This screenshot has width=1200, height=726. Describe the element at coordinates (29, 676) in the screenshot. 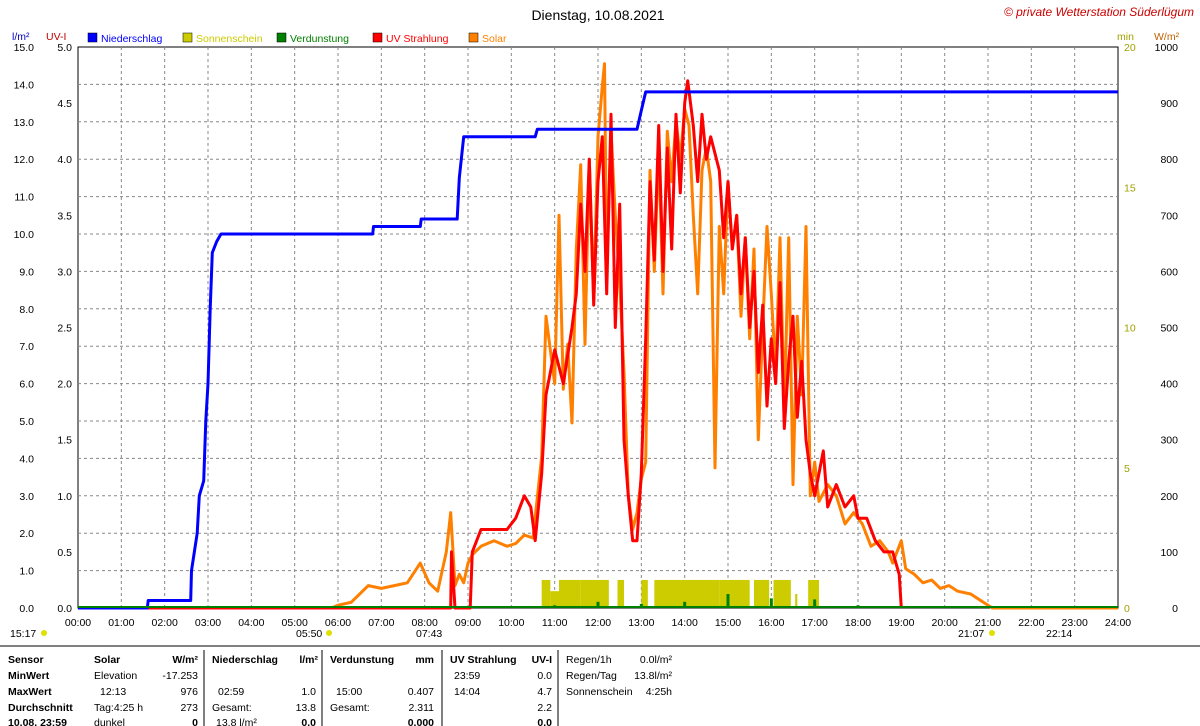

I see `row-label-min: MinWert` at that location.